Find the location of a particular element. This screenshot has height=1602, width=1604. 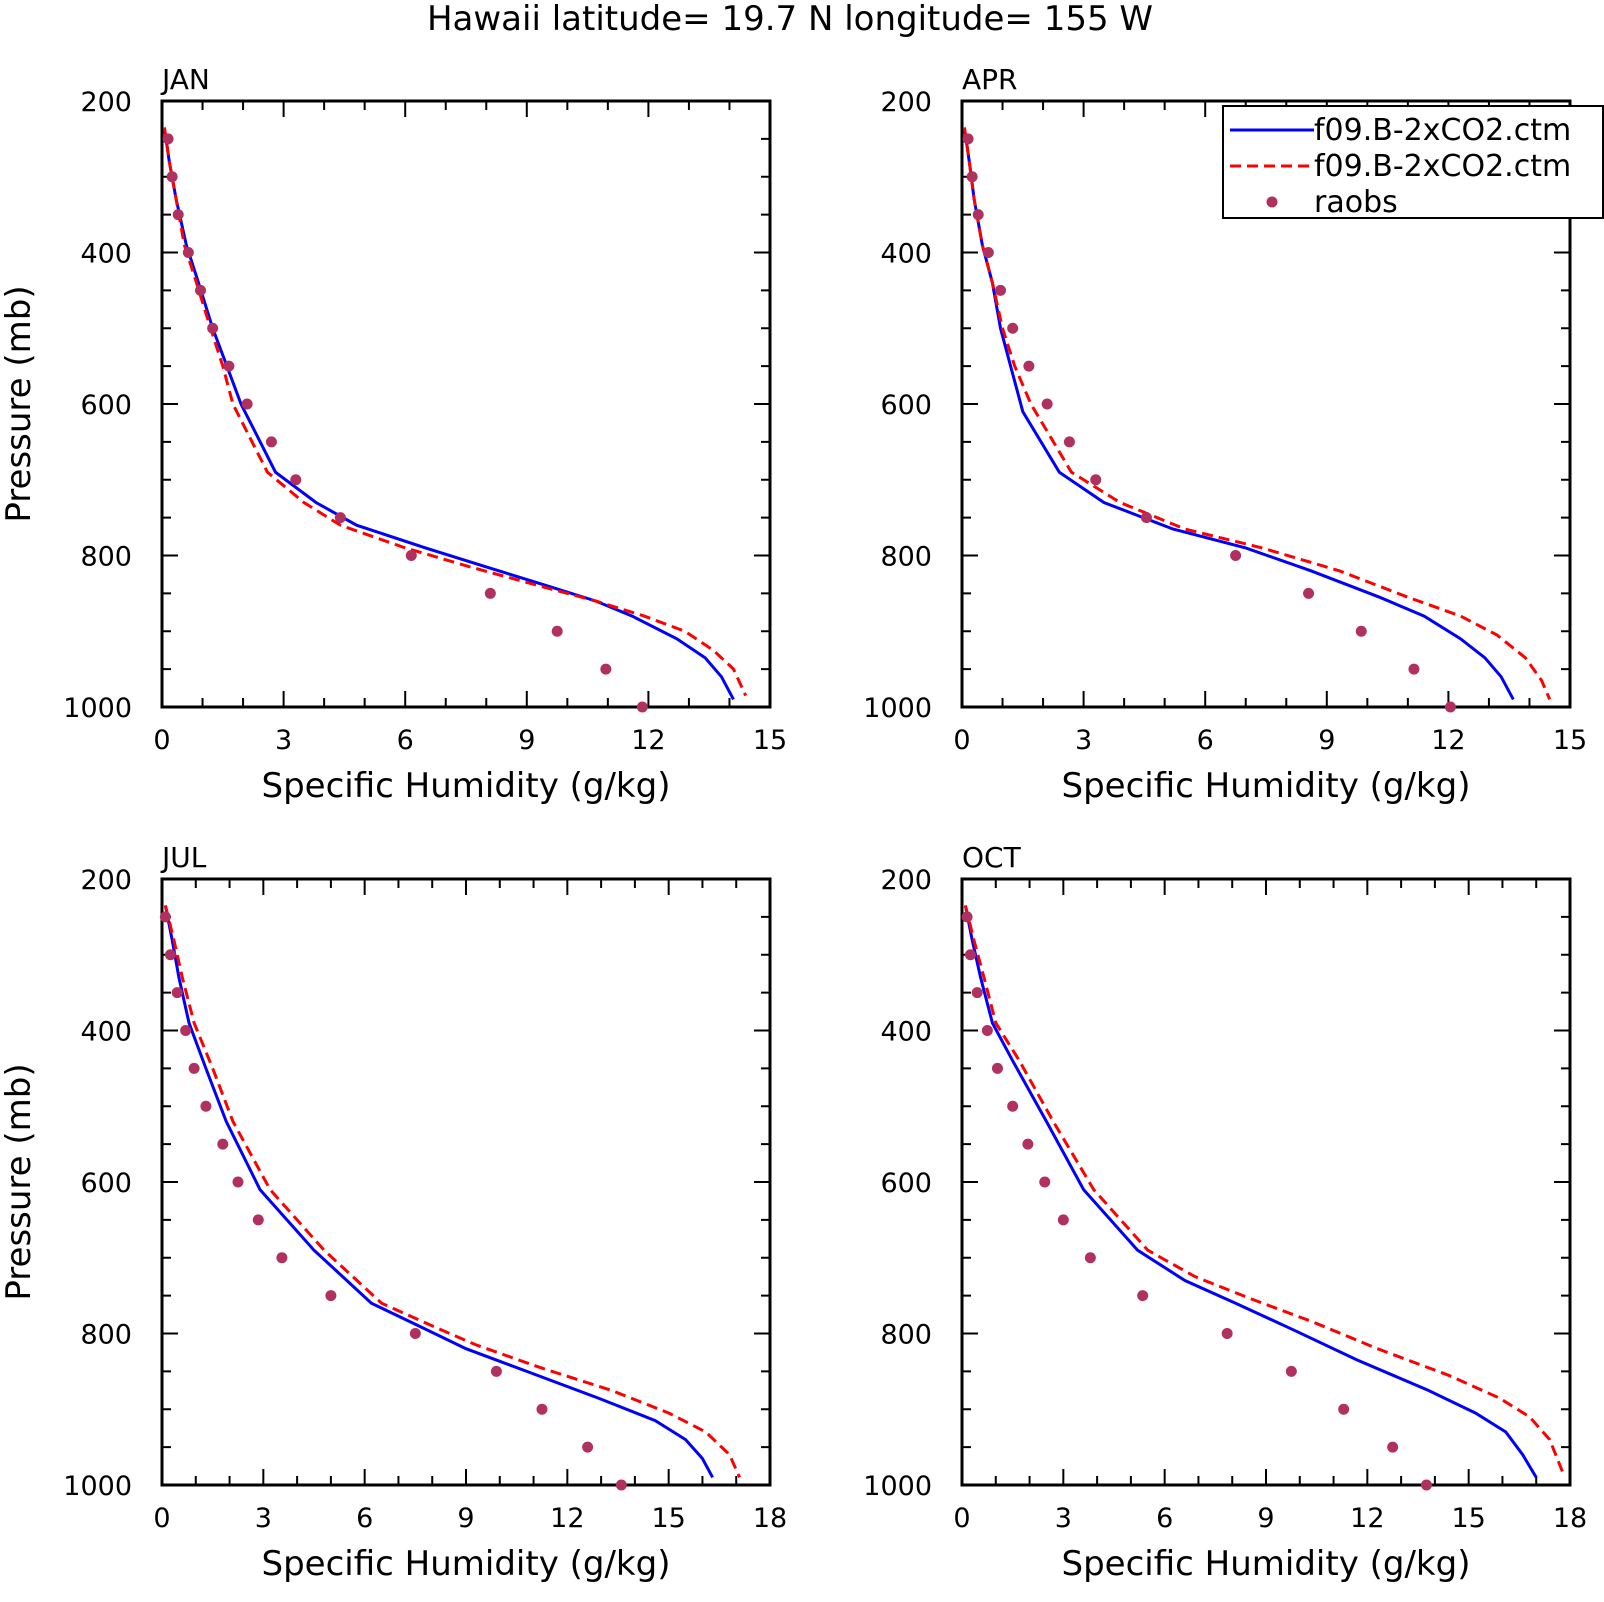

panel-title: JAN is located at coordinates (185, 79).